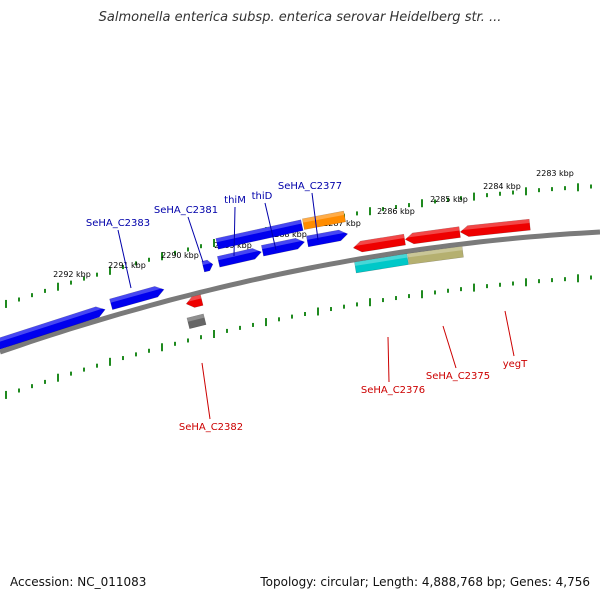  I want to click on gene-label: SeHA_C2383, so click(118, 223).